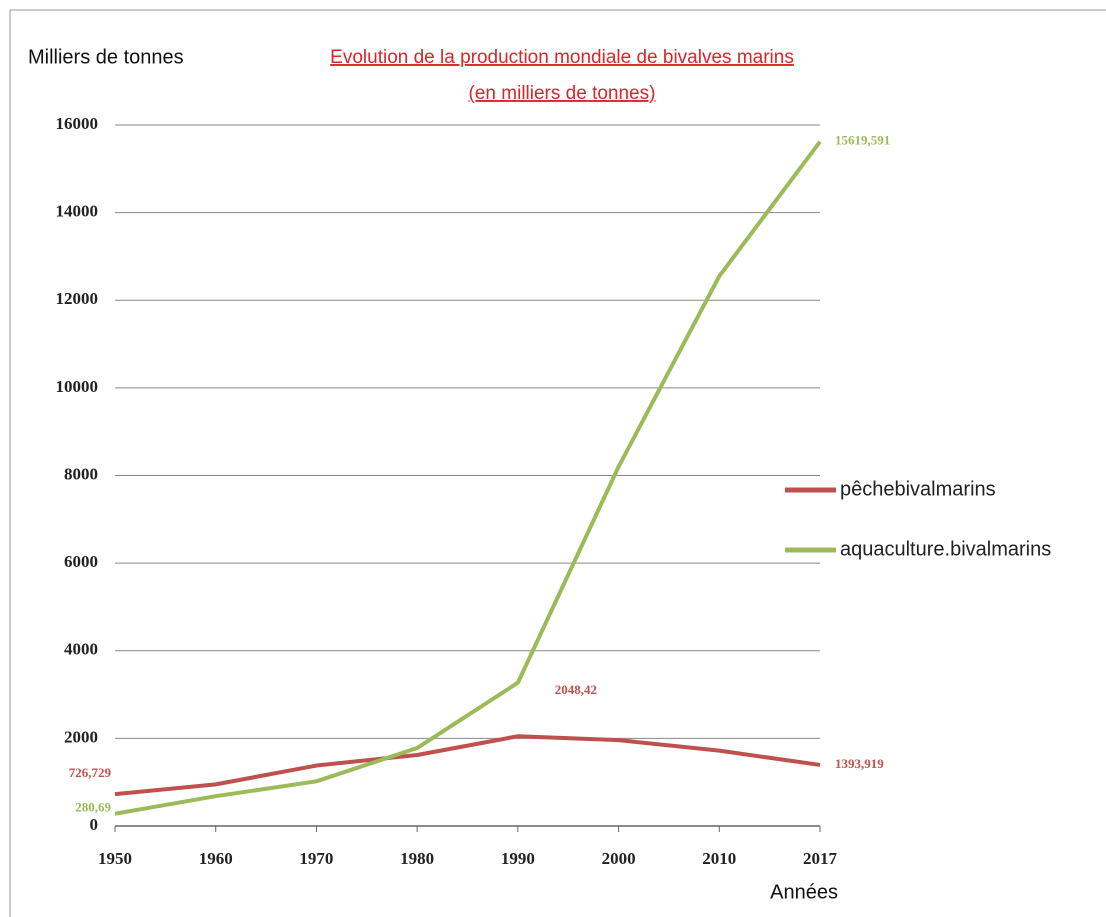 The width and height of the screenshot is (1106, 917). What do you see at coordinates (90, 772) in the screenshot?
I see `data-label: 726,729` at bounding box center [90, 772].